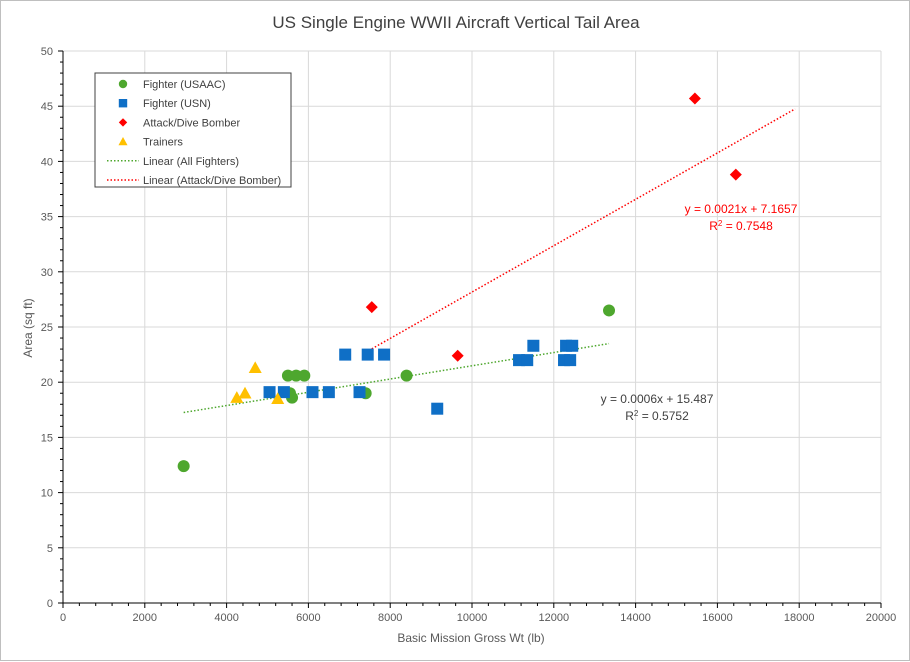 The width and height of the screenshot is (910, 662). Describe the element at coordinates (470, 638) in the screenshot. I see `x-axis-label: Basic Mission Gross Wt (lb)` at that location.